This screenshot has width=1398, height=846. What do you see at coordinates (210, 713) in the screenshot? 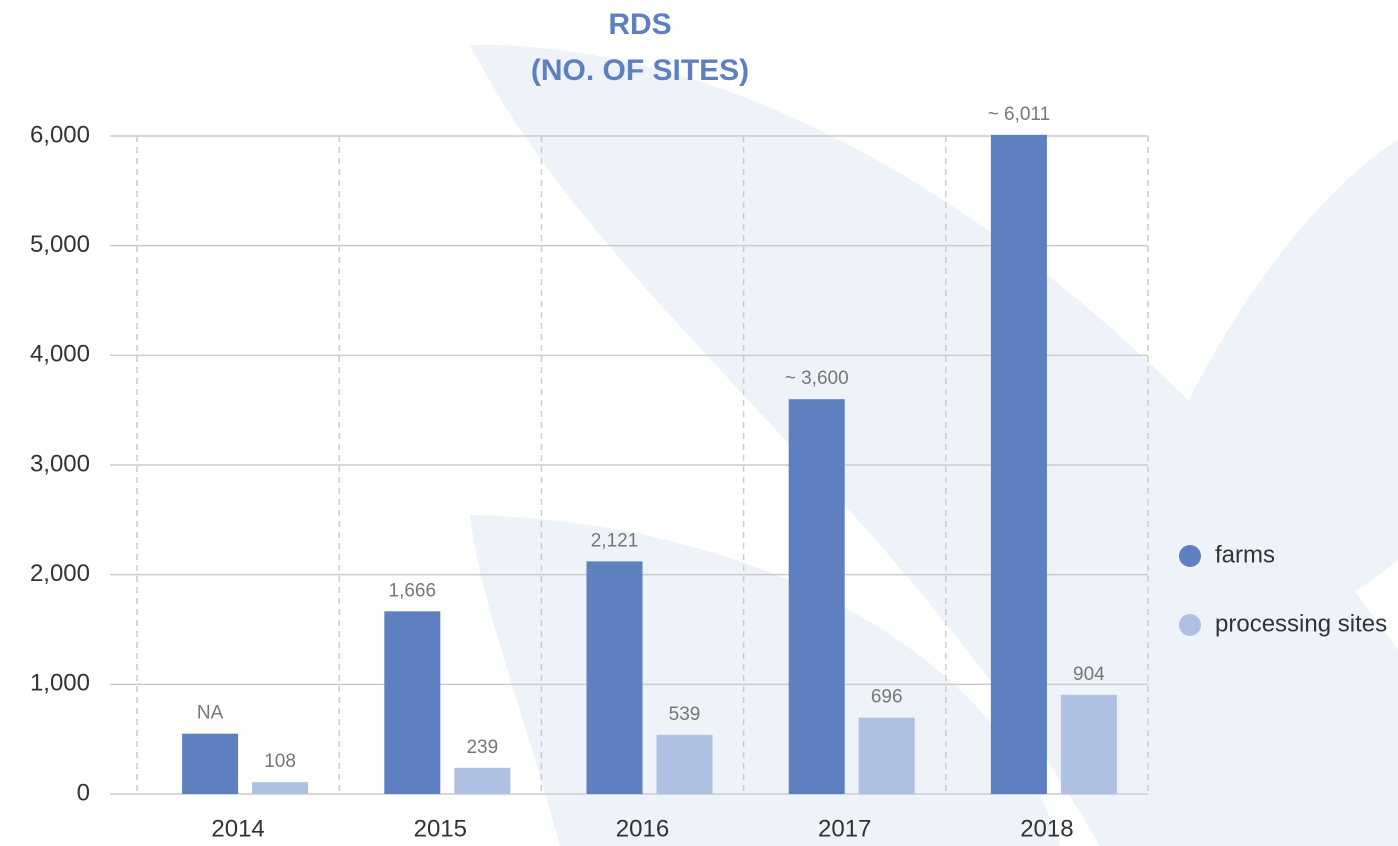
I see `data-label: NA` at bounding box center [210, 713].